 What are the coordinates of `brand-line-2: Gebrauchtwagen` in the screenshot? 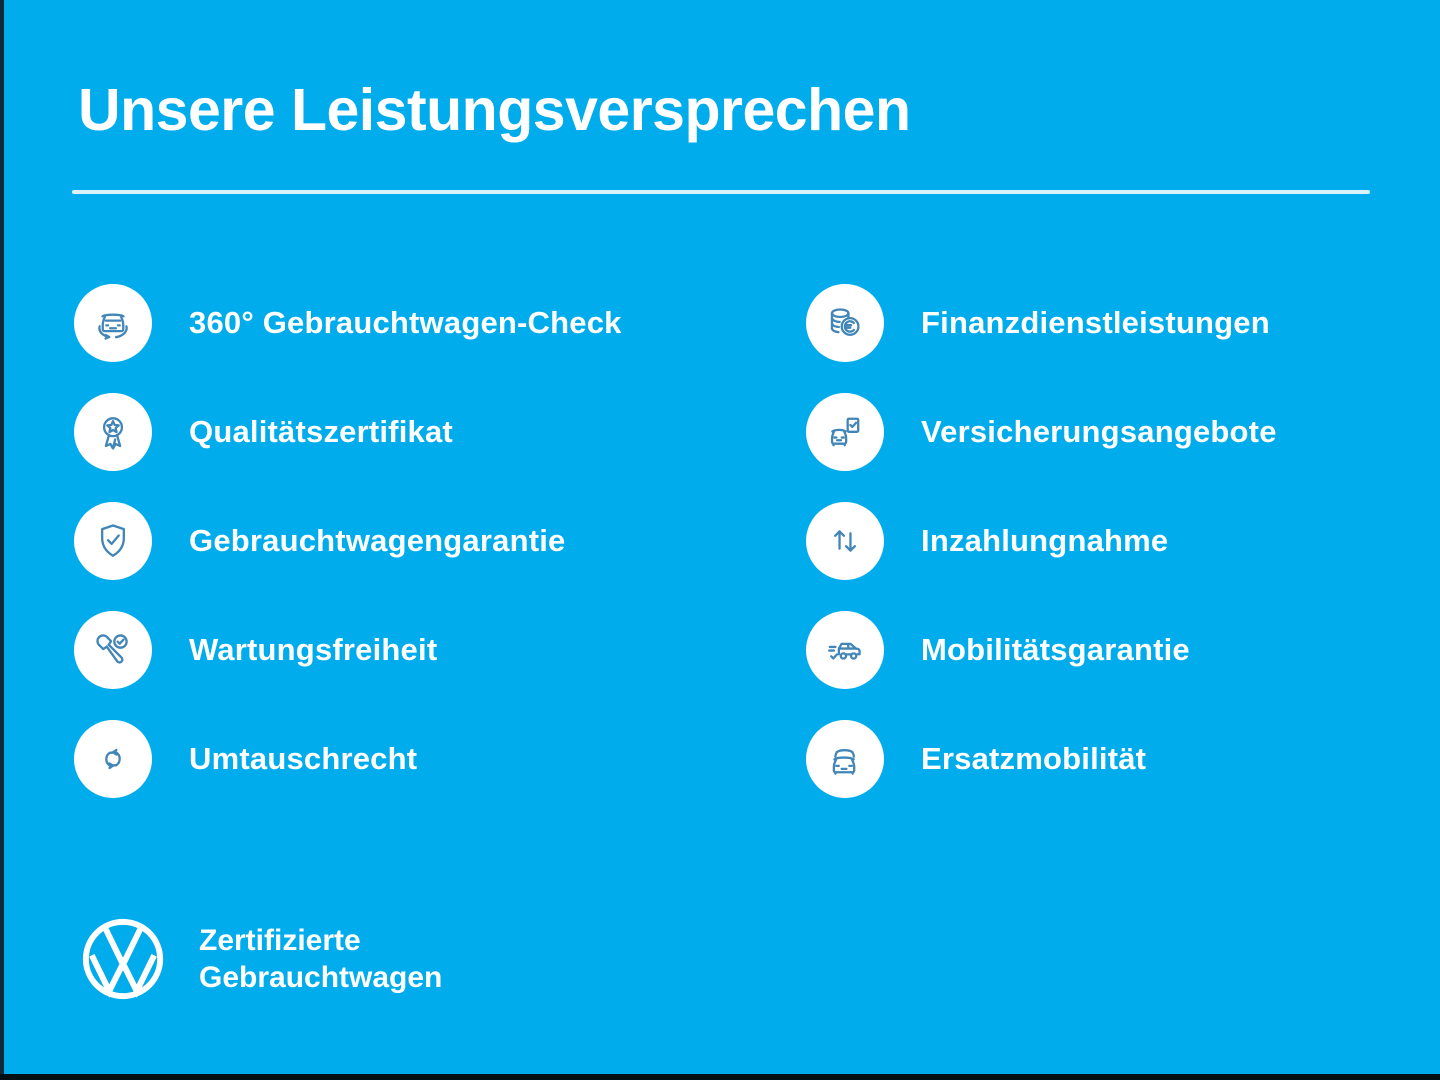 It's located at (321, 977).